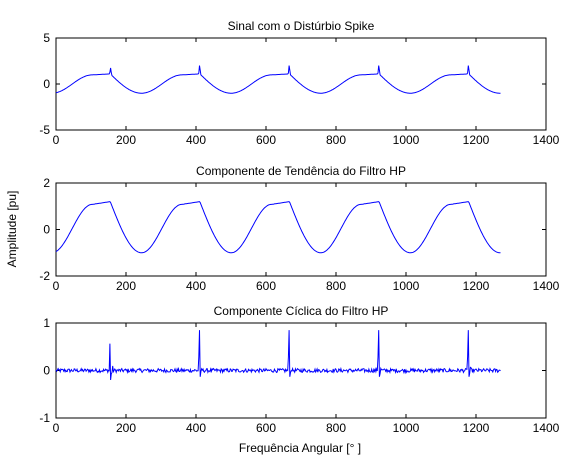  I want to click on x-axis-label: Frequência Angular [° ], so click(300, 448).